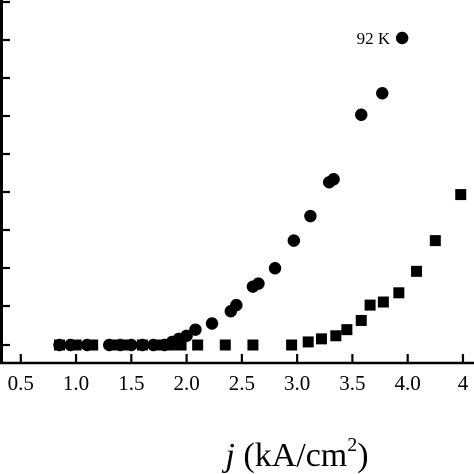  What do you see at coordinates (463, 383) in the screenshot?
I see `x-tick-label: 4` at bounding box center [463, 383].